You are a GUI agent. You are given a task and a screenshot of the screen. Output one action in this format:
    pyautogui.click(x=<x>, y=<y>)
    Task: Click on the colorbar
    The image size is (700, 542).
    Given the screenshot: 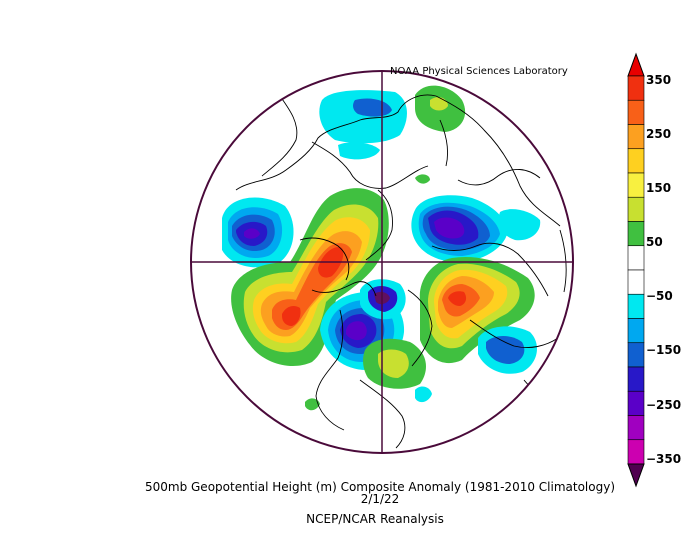 What is the action you would take?
    pyautogui.click(x=636, y=270)
    